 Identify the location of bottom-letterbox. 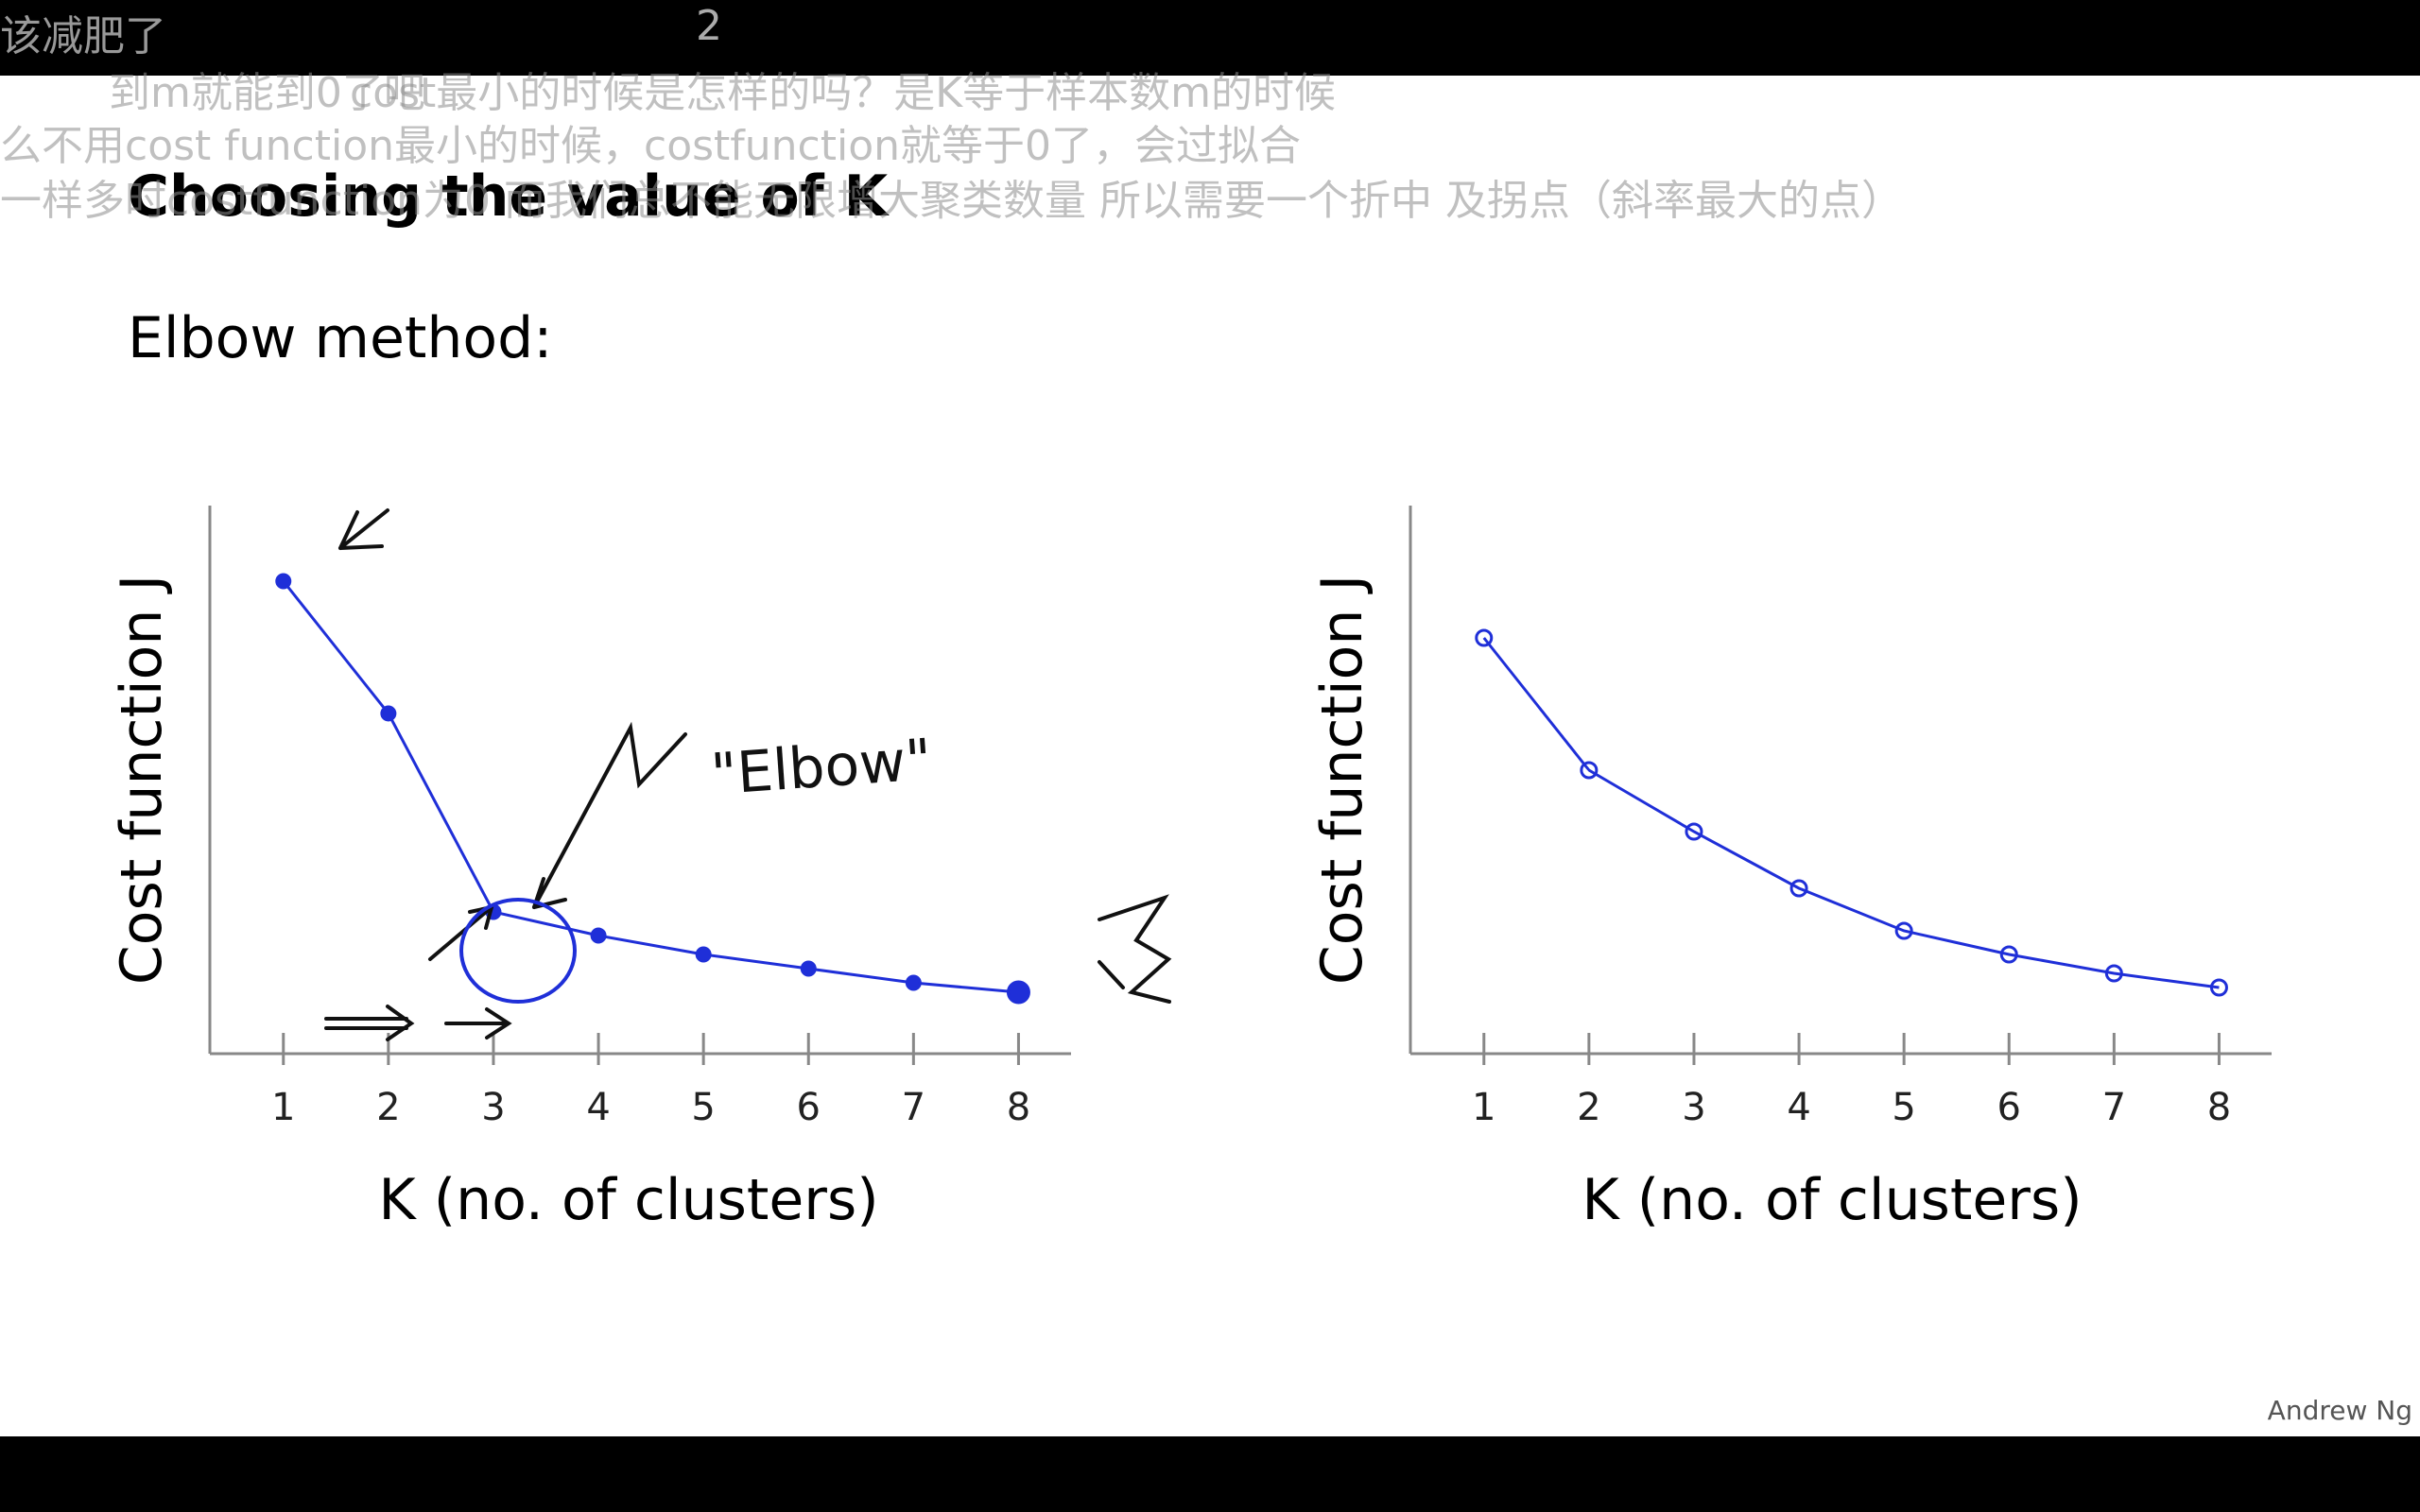
(1210, 1474).